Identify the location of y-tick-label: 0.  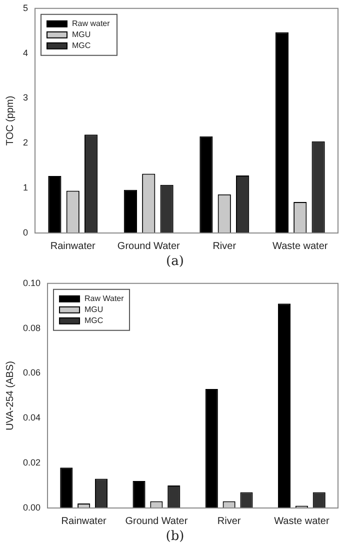
(25, 232).